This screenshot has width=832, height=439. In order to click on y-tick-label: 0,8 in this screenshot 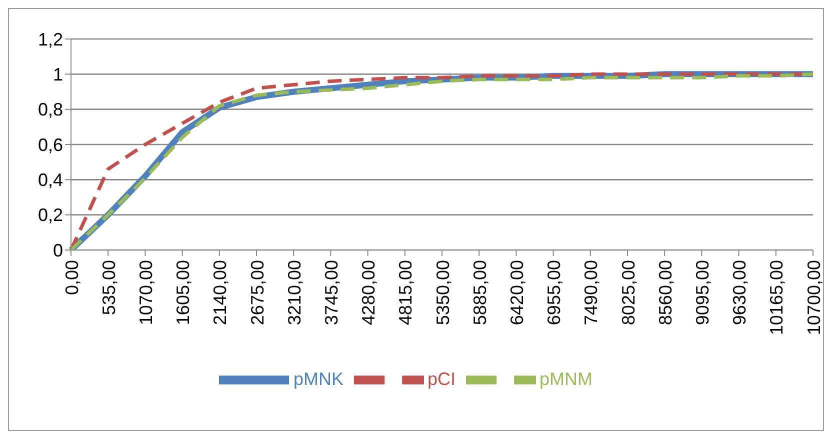, I will do `click(50, 110)`.